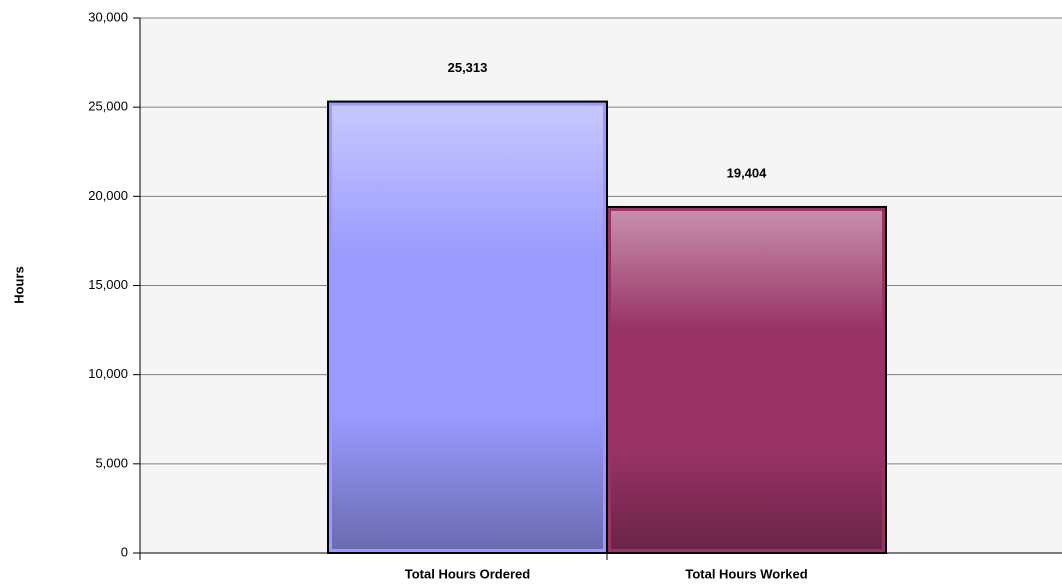 The image size is (1062, 584). What do you see at coordinates (746, 379) in the screenshot?
I see `bar-shade` at bounding box center [746, 379].